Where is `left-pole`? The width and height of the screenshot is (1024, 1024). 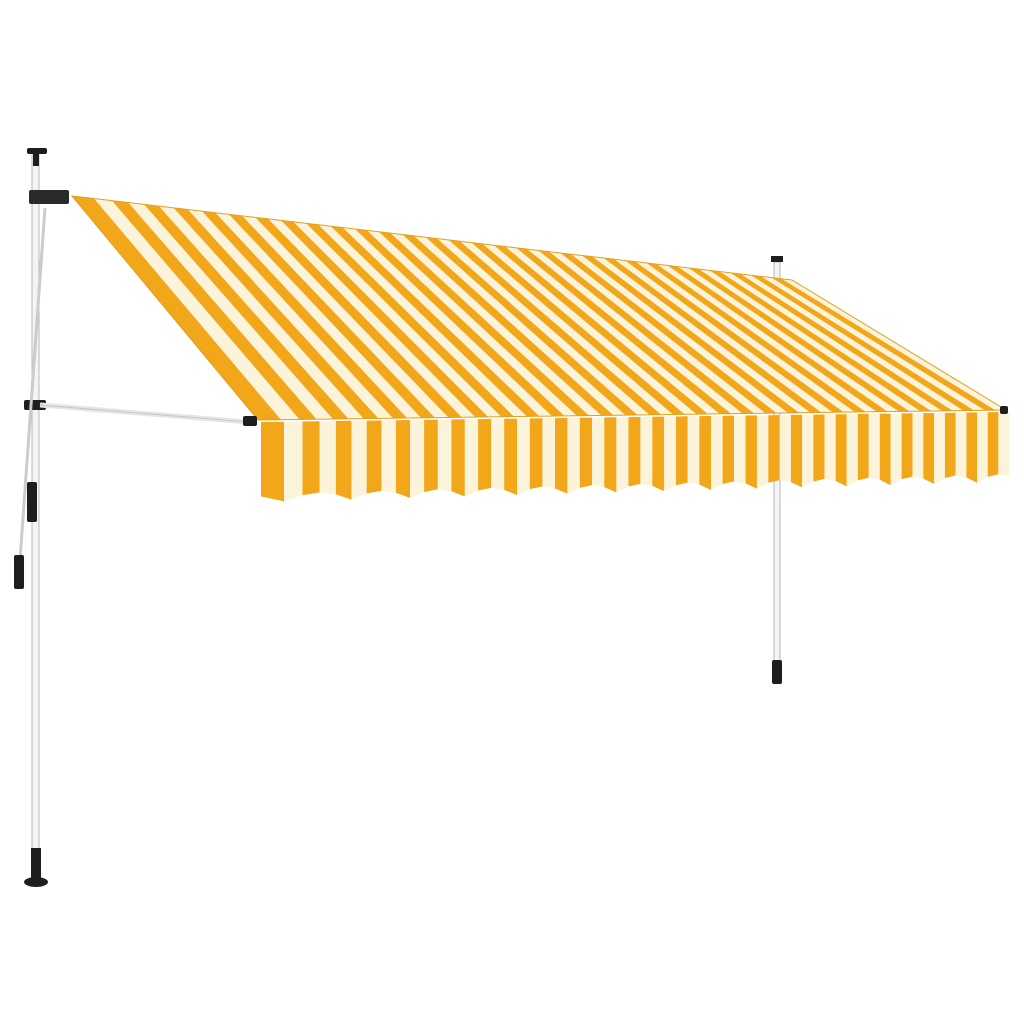 left-pole is located at coordinates (41, 517).